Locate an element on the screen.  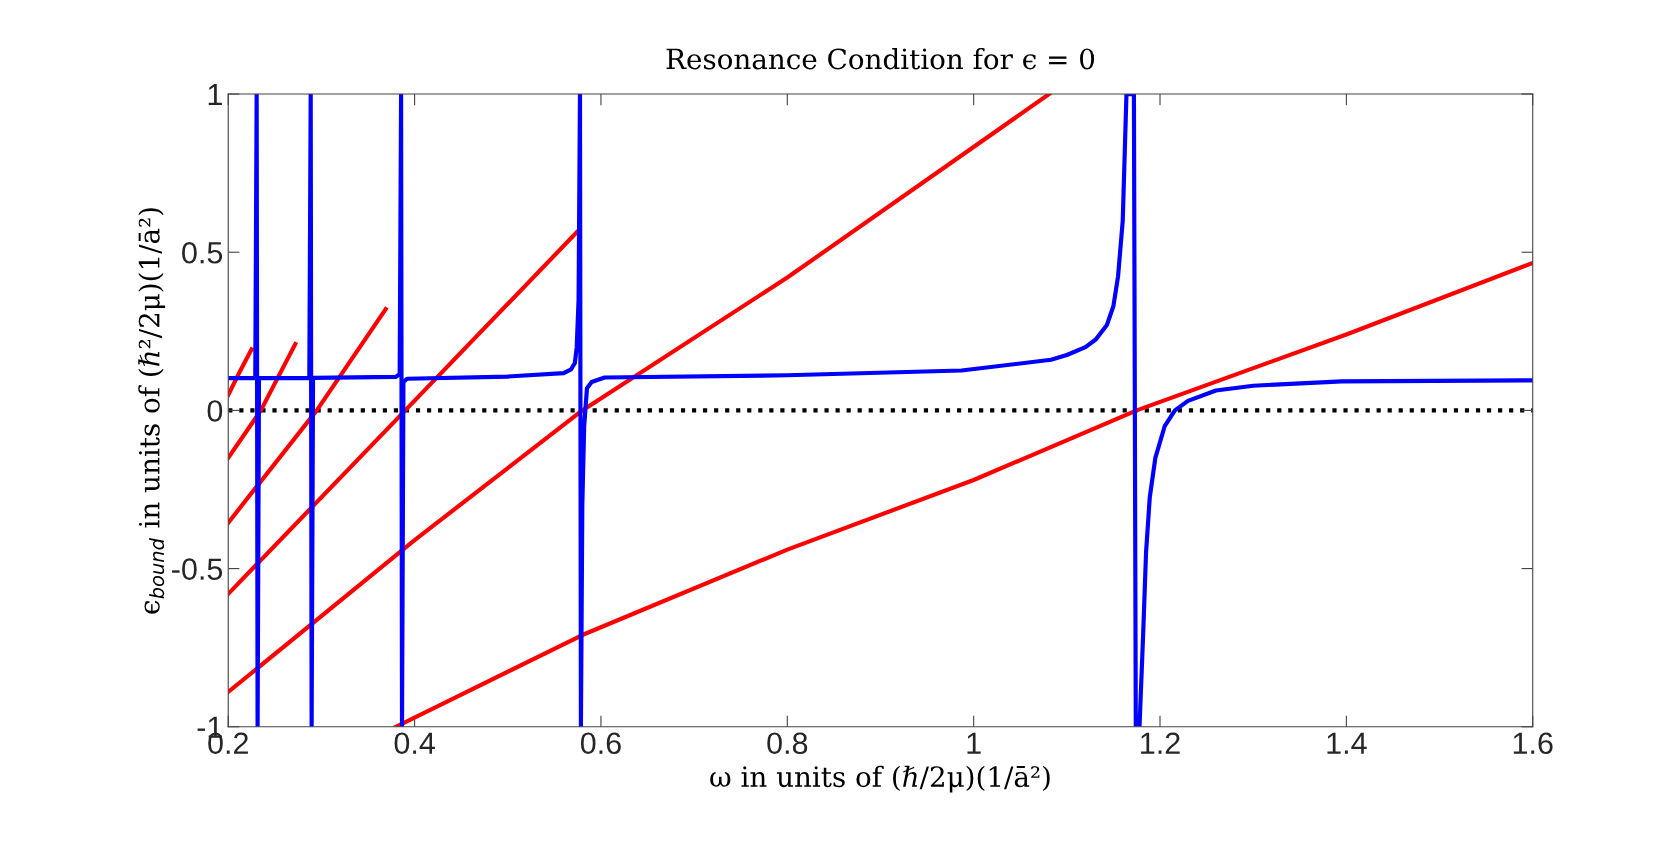
x-tick-label: 1.6 is located at coordinates (1533, 743).